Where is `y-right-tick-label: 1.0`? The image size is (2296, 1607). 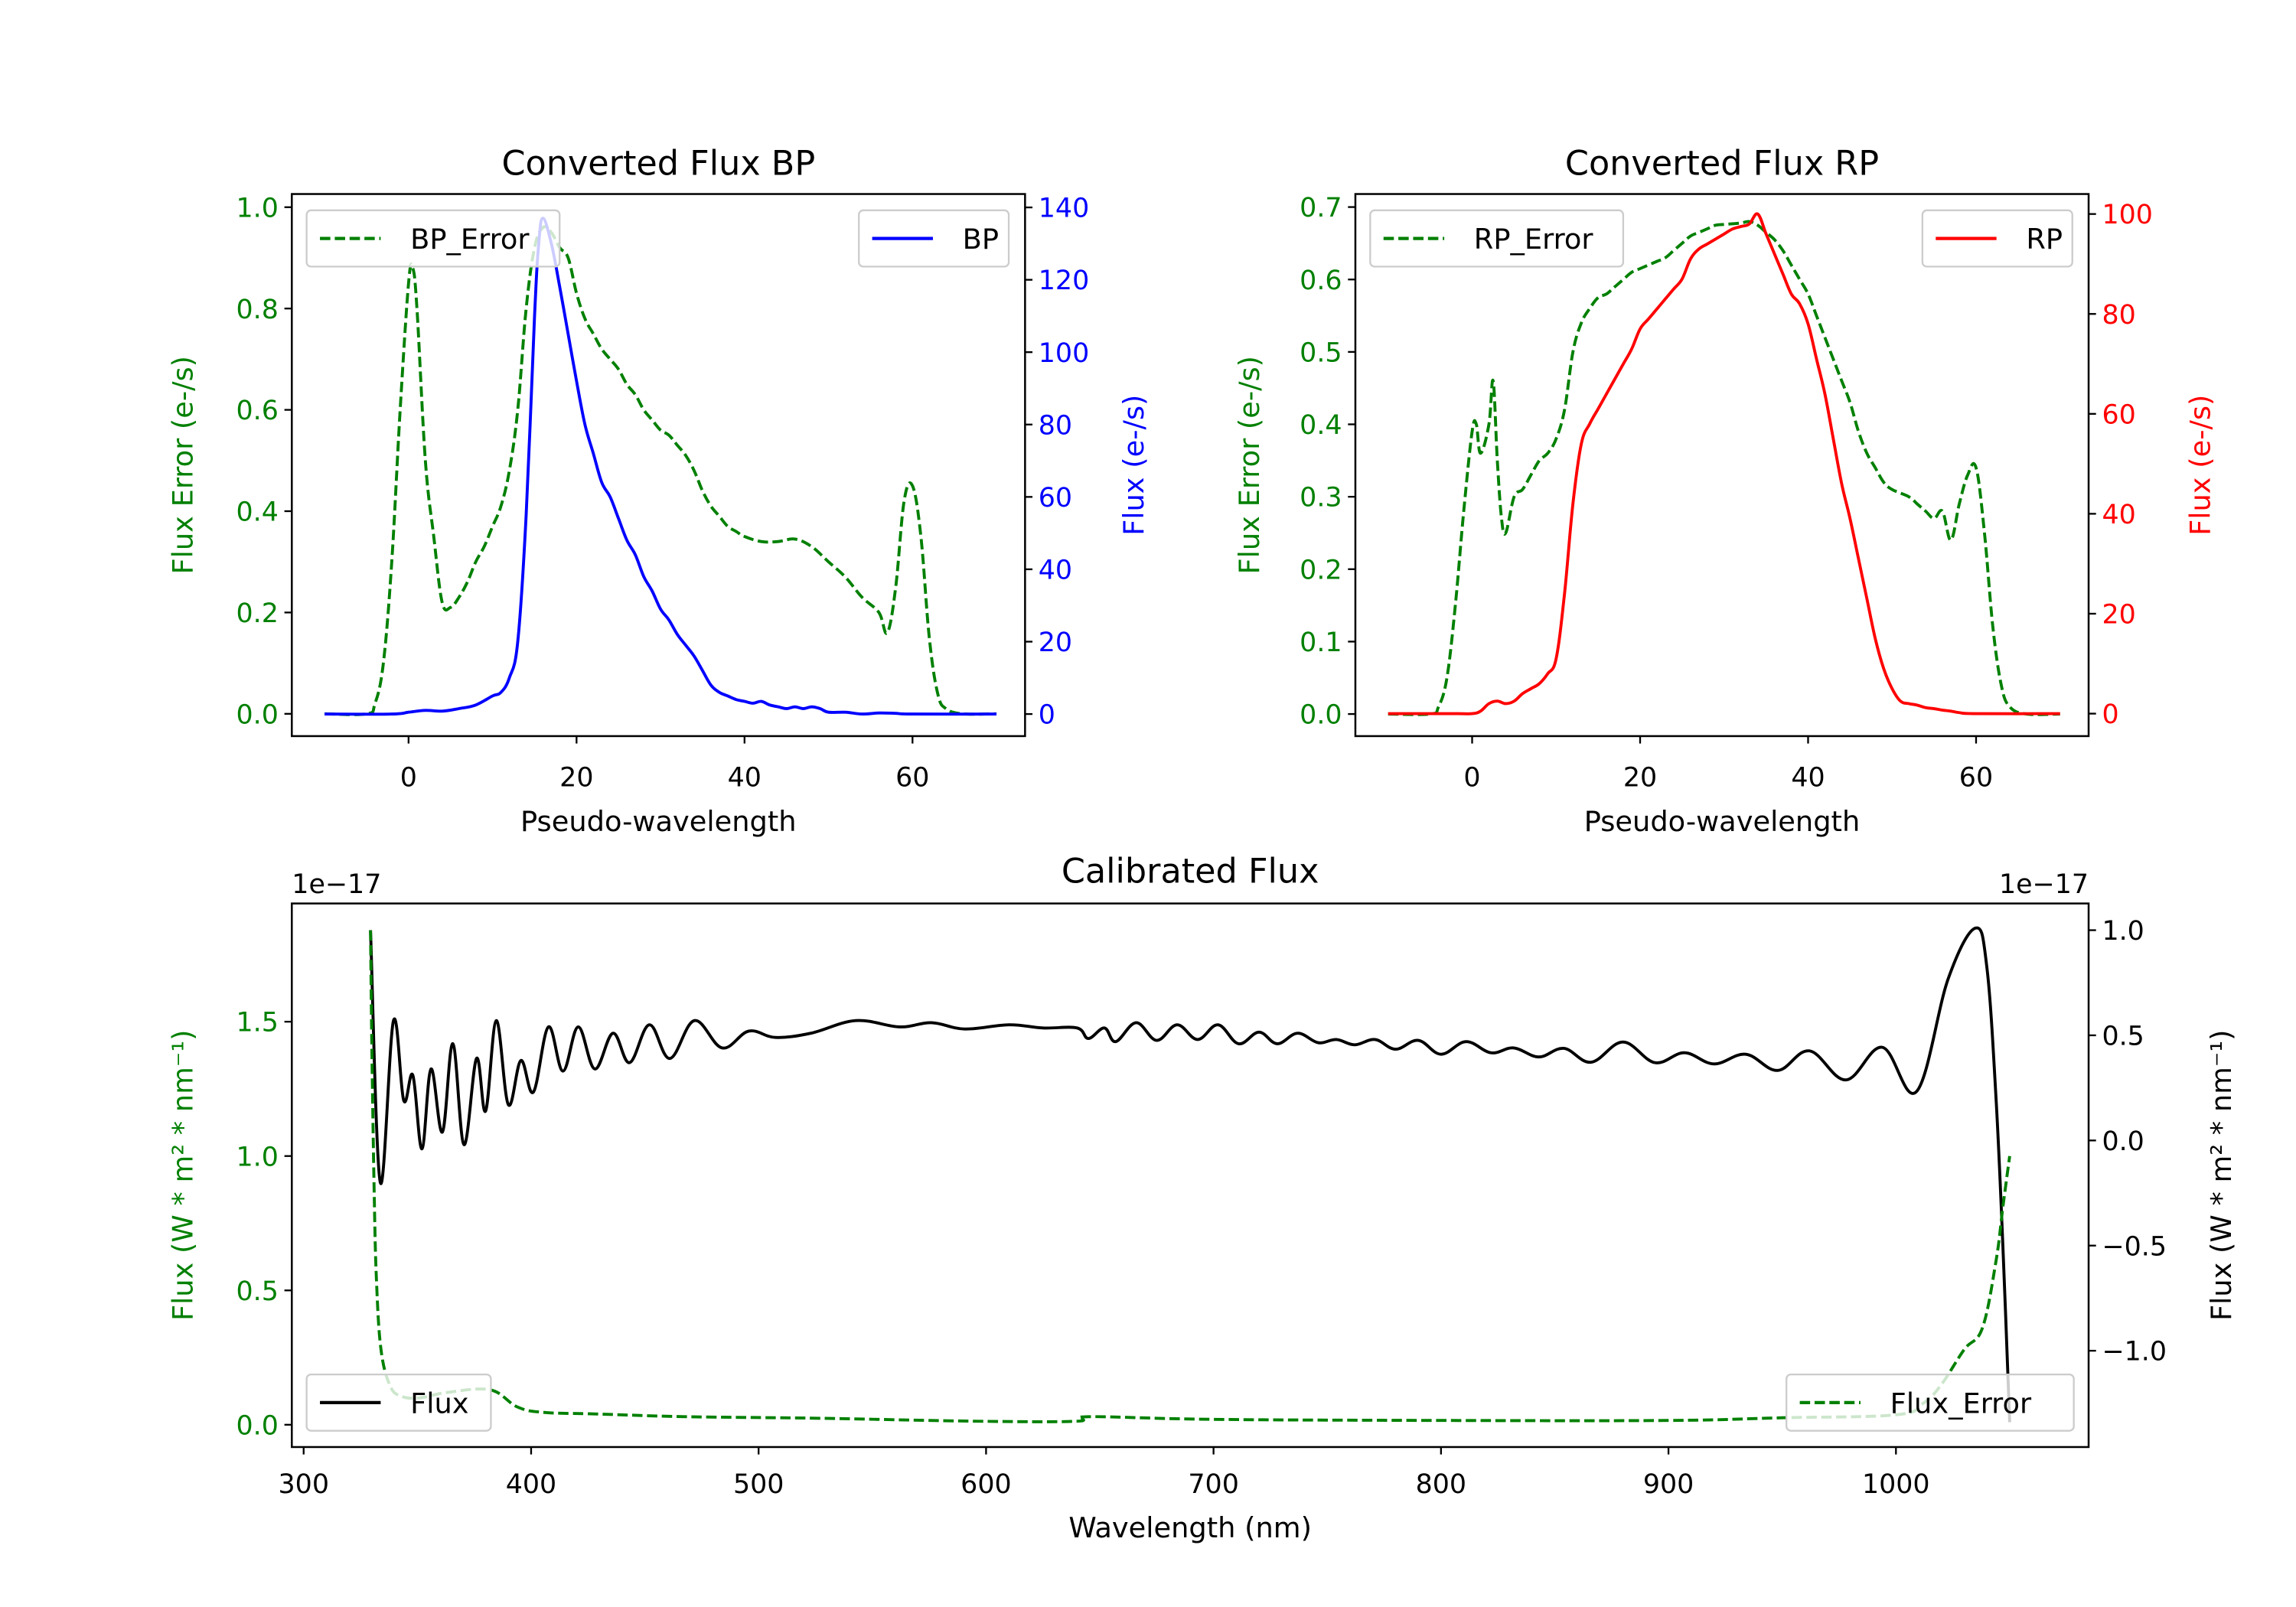
y-right-tick-label: 1.0 is located at coordinates (2123, 931).